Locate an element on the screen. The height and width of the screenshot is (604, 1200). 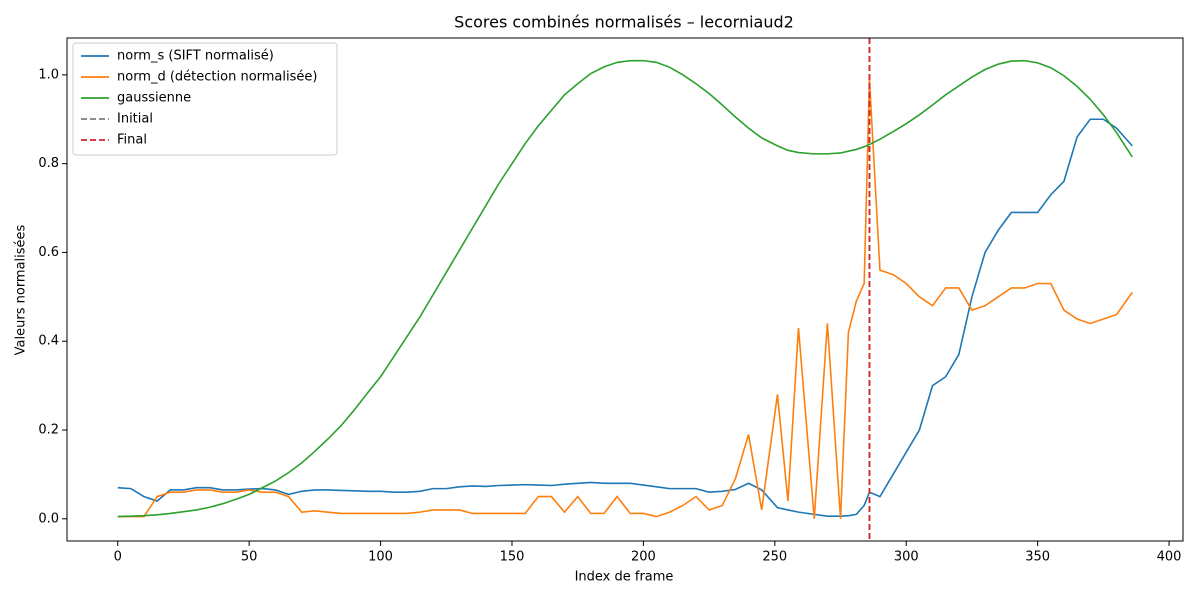
x-tick-label: 0 is located at coordinates (118, 557).